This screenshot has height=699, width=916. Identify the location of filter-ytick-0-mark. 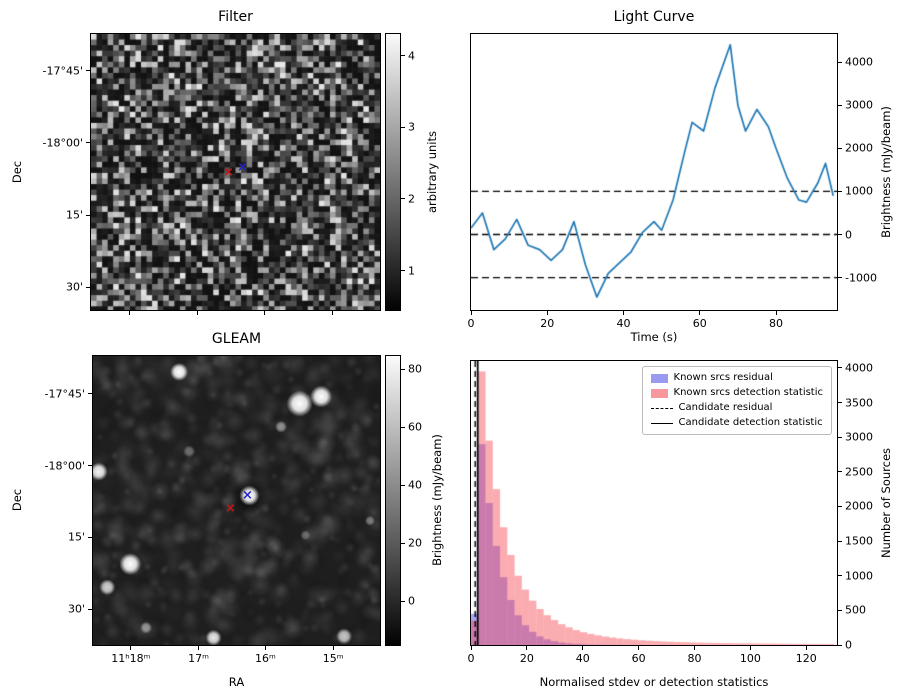
(88, 71).